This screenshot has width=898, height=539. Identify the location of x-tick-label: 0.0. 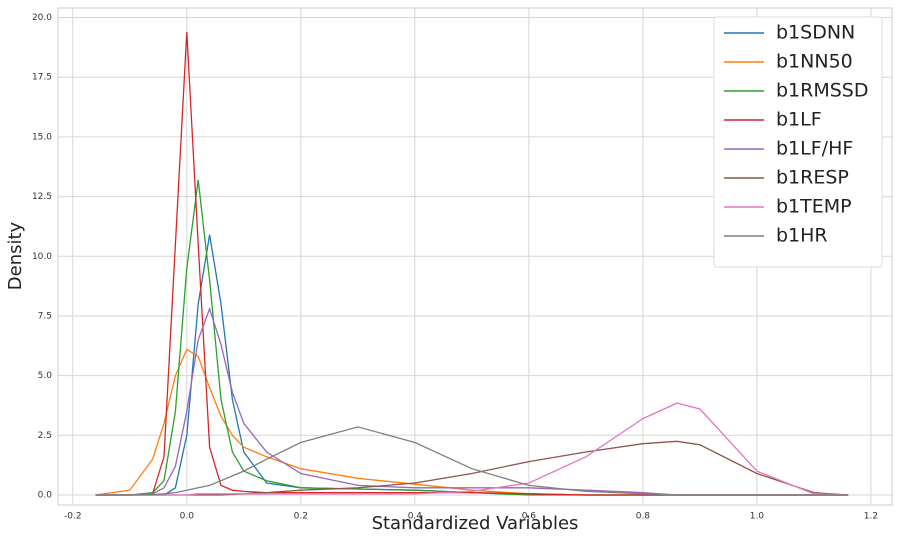
(187, 517).